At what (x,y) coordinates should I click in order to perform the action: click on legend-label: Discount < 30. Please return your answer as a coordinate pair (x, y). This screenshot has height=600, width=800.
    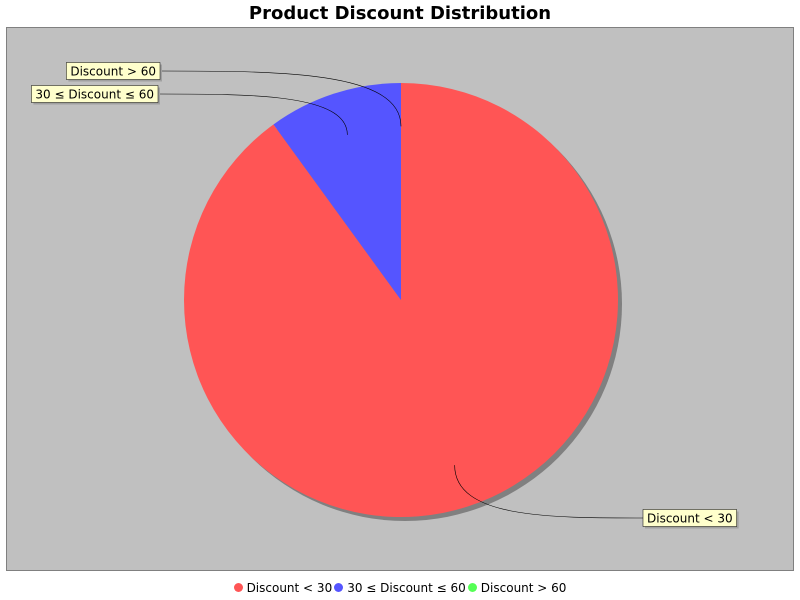
    Looking at the image, I should click on (289, 588).